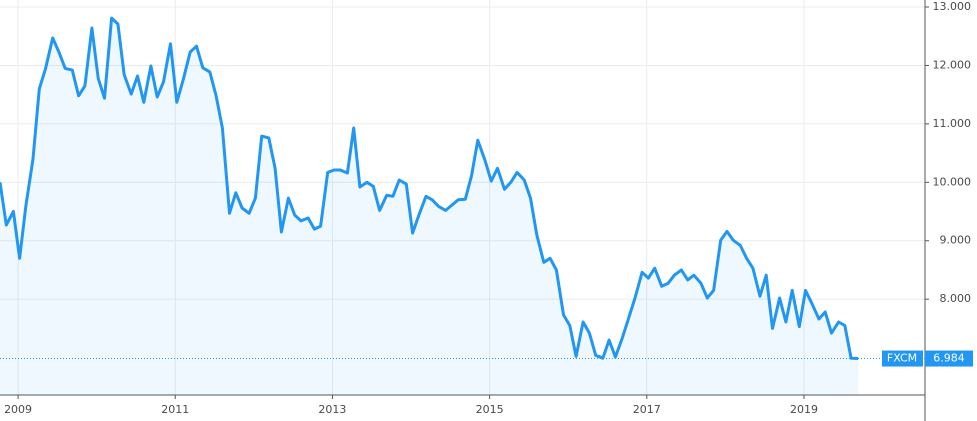 This screenshot has width=977, height=421. What do you see at coordinates (956, 240) in the screenshot?
I see `y-tick-label: 9.000` at bounding box center [956, 240].